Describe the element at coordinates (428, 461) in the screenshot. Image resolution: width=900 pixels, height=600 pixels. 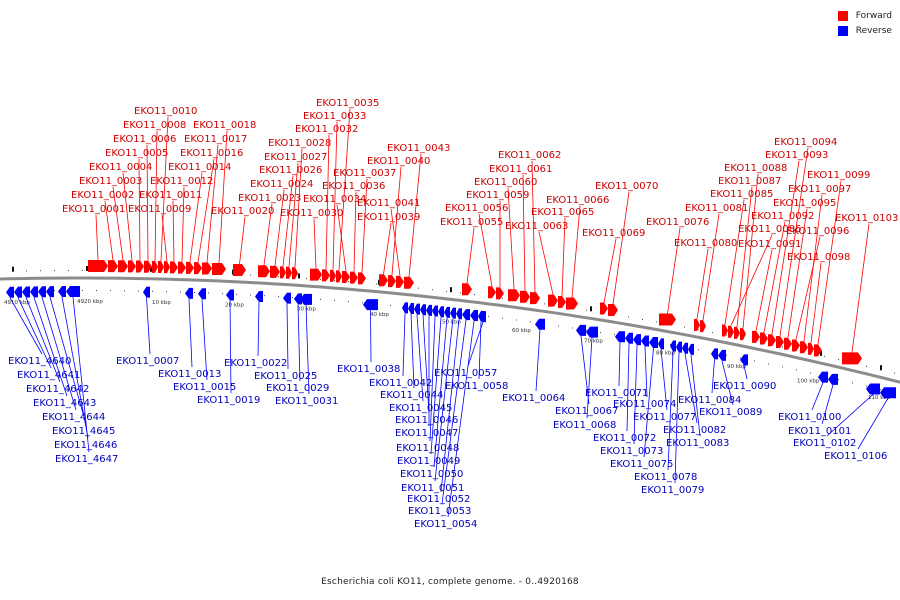
I see `reverse-gene-label: EKO11_0049` at that location.